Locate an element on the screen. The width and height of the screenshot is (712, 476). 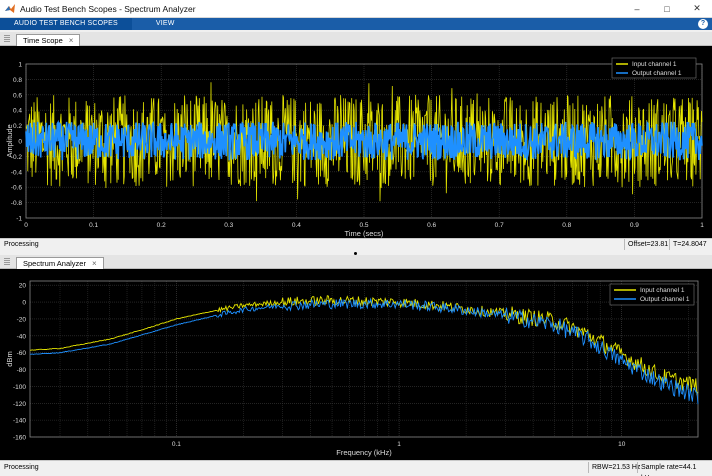
y-tick-label: -140 is located at coordinates (19, 421).